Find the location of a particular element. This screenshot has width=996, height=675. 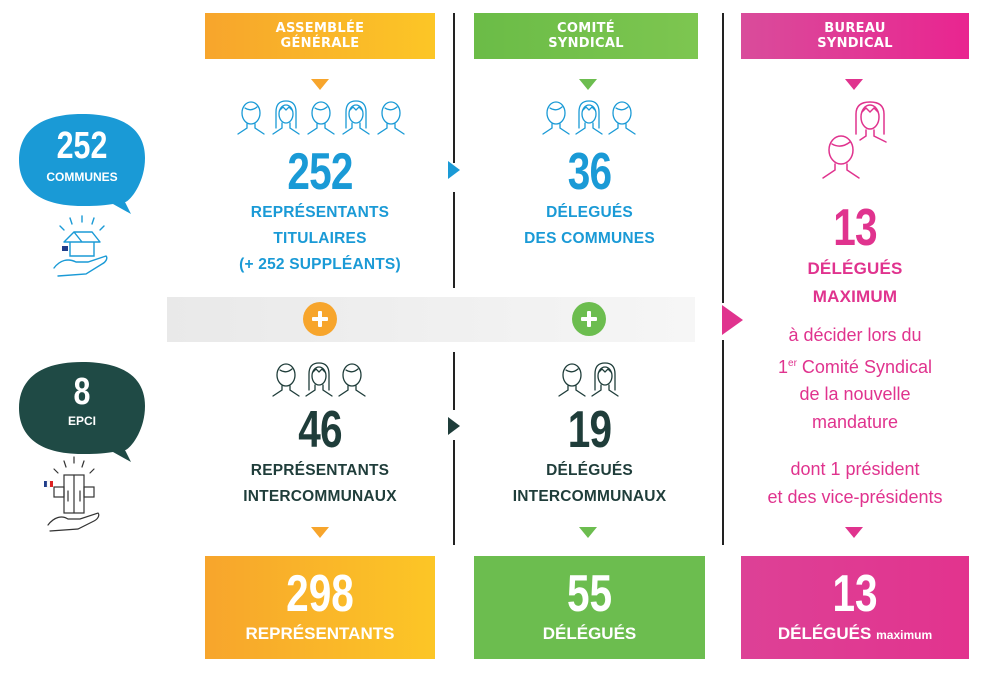

description-line: 1er Comité Syndical is located at coordinates (855, 366).